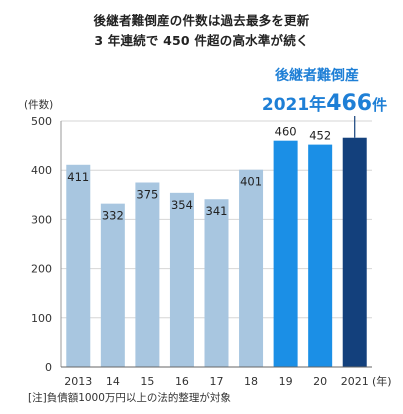  What do you see at coordinates (41, 121) in the screenshot?
I see `y-tick-label: 500` at bounding box center [41, 121].